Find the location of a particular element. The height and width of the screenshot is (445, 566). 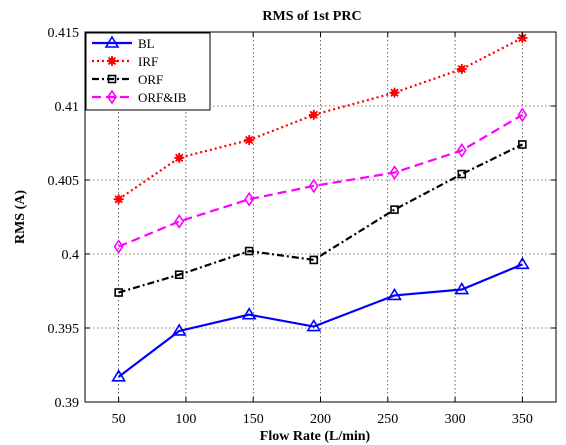

legend: BL IRF ORF ORF&IB is located at coordinates (148, 71).